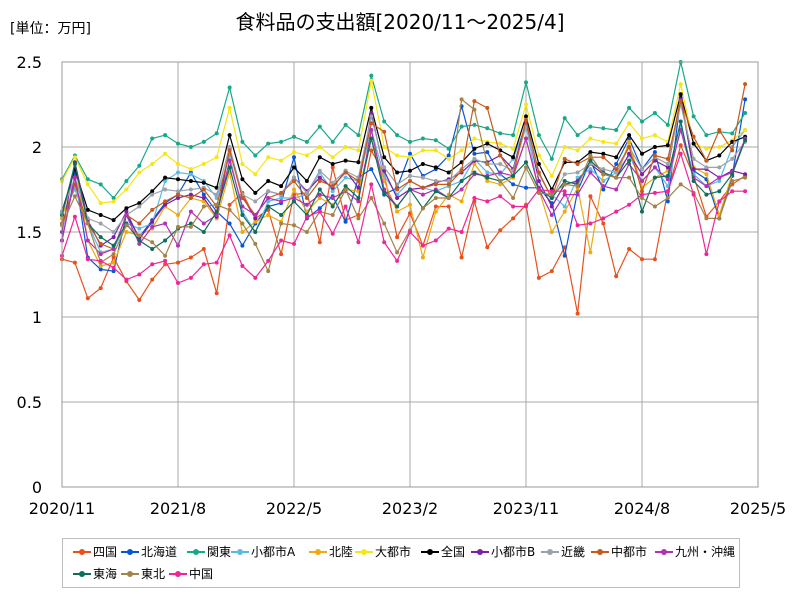 This screenshot has height=600, width=800. Describe the element at coordinates (209, 551) in the screenshot. I see `legend-item: 関東` at that location.